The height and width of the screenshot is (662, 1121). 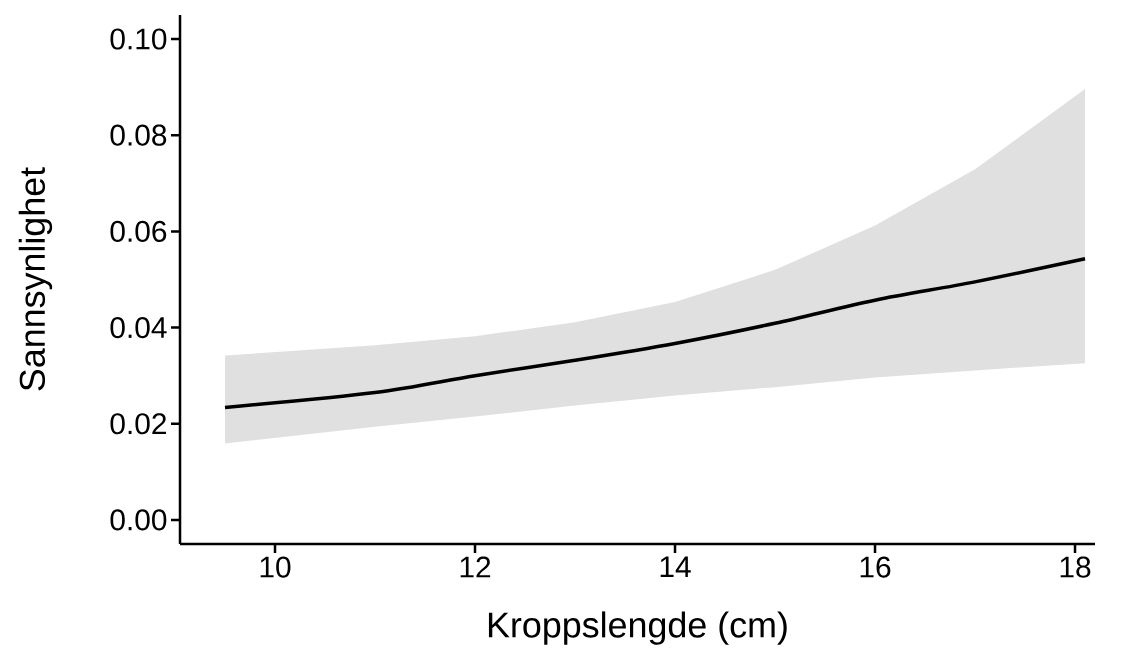 I want to click on x-tick-label: 12, so click(x=475, y=567).